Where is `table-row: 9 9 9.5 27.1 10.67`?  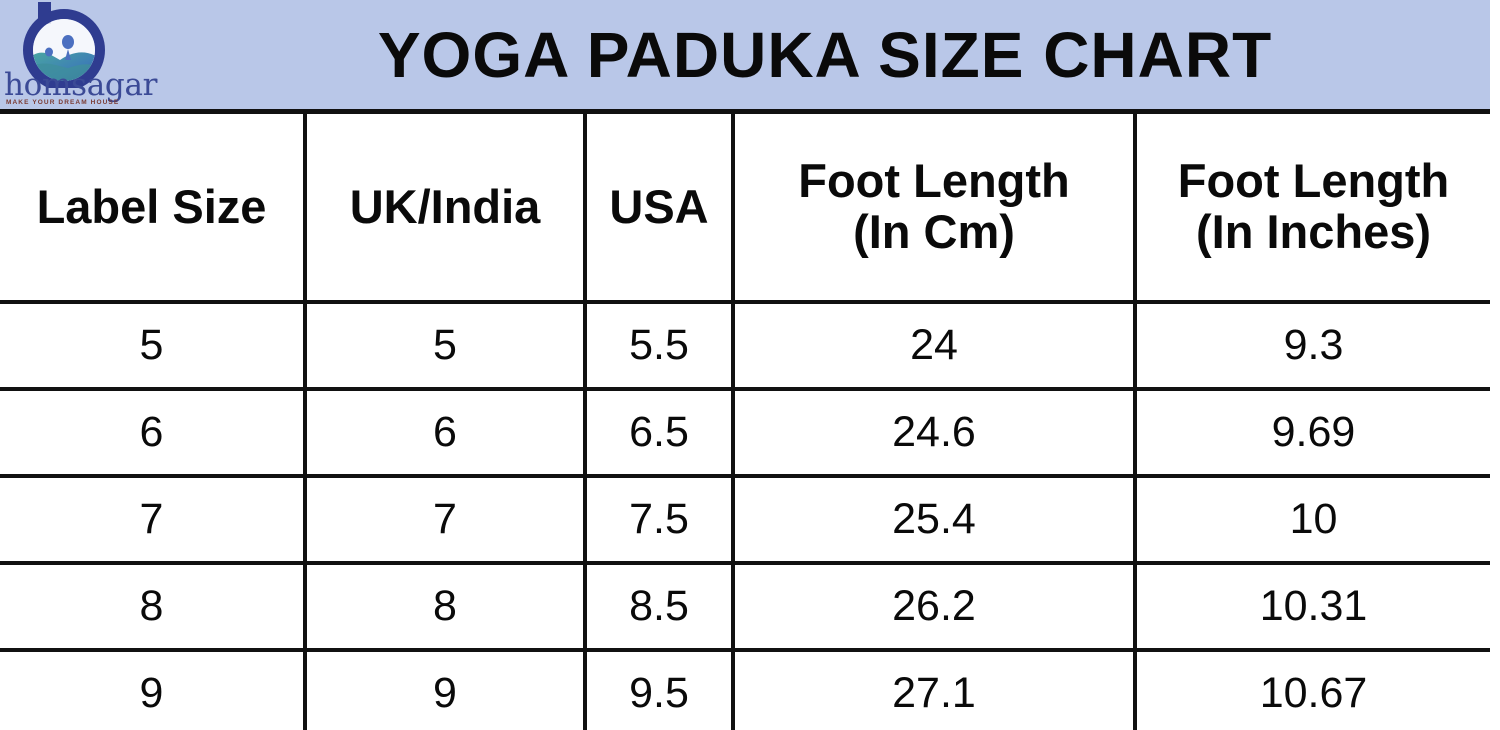 table-row: 9 9 9.5 27.1 10.67 is located at coordinates (745, 690).